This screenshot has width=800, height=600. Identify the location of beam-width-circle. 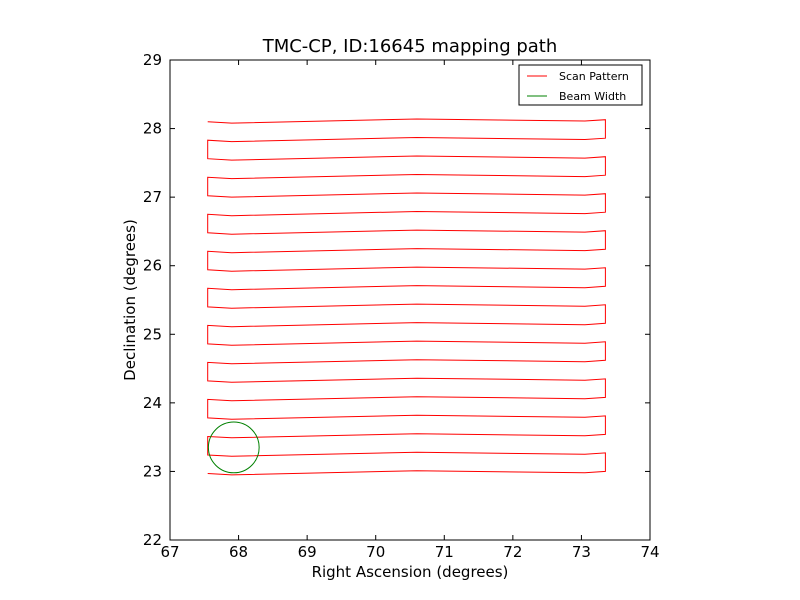
(233, 447).